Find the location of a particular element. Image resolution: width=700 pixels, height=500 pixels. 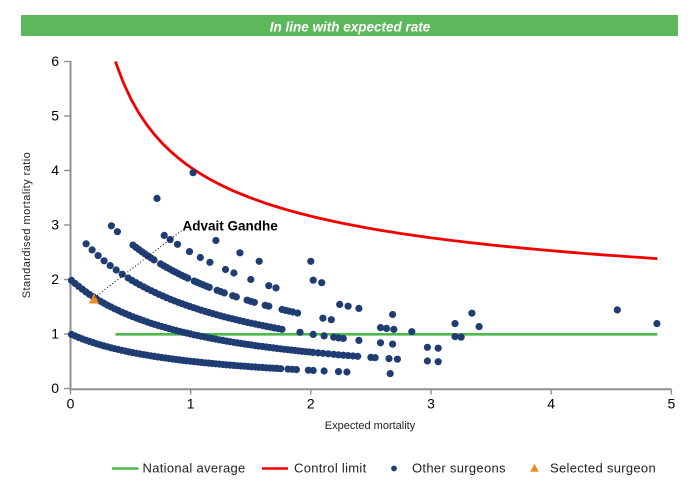

svg-text: In line with expected rate is located at coordinates (350, 27).